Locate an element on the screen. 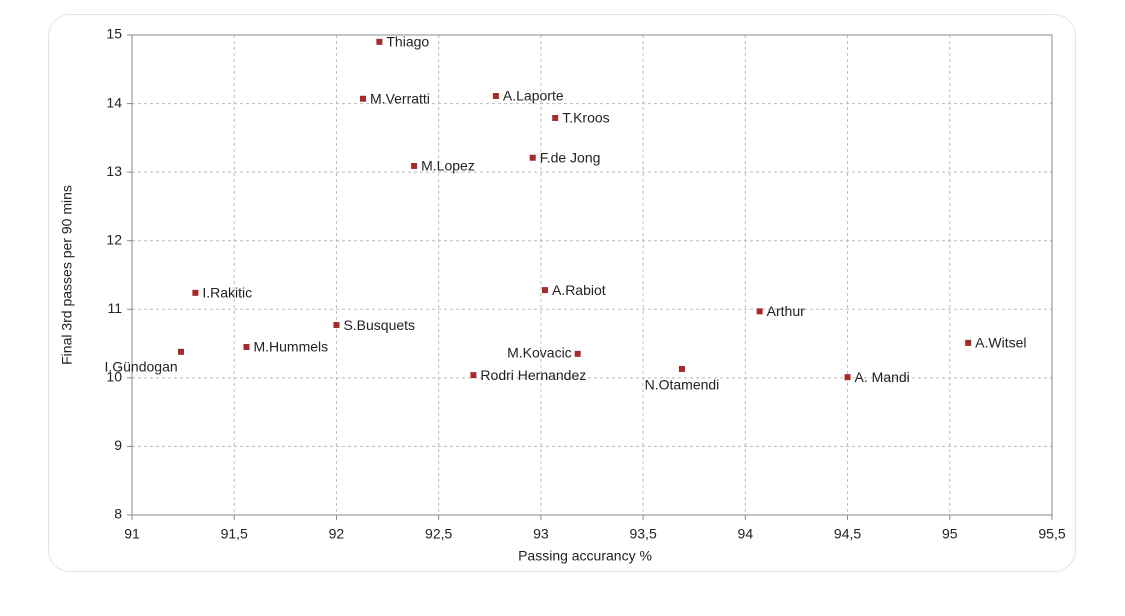  point-label: Thiago is located at coordinates (407, 42).